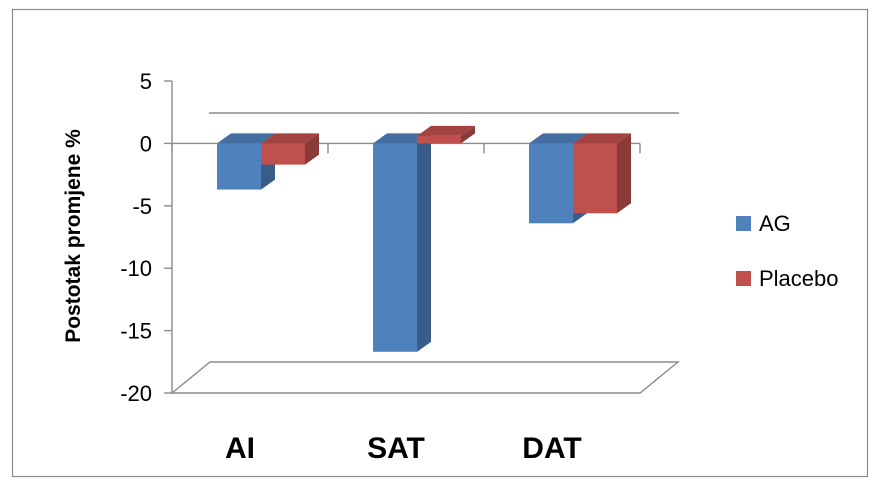 This screenshot has width=878, height=492. I want to click on category-label: SAT, so click(396, 448).